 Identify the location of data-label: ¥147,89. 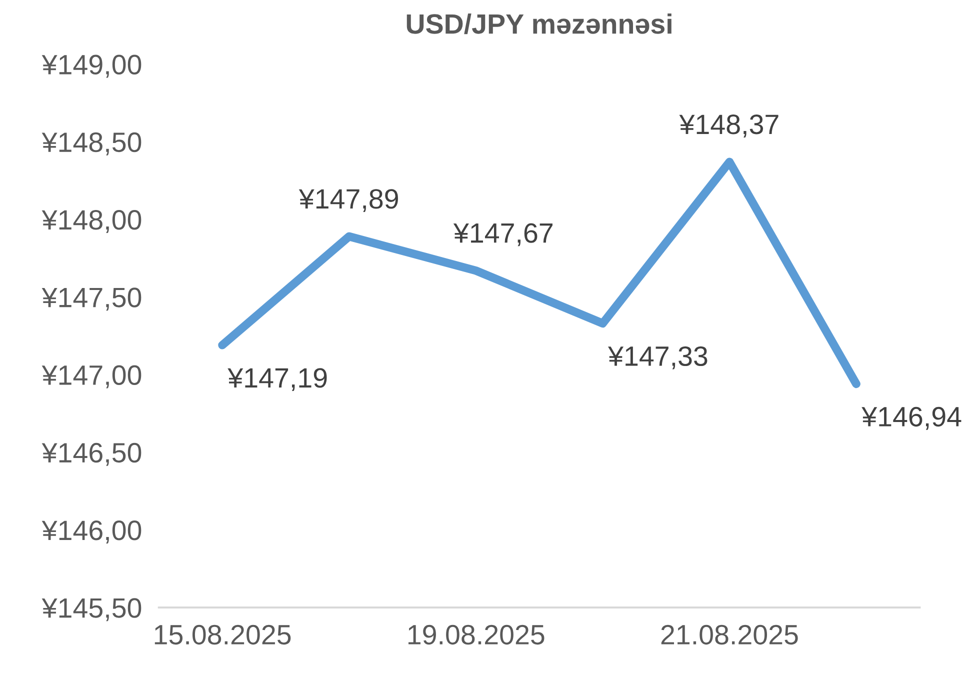
(348, 200).